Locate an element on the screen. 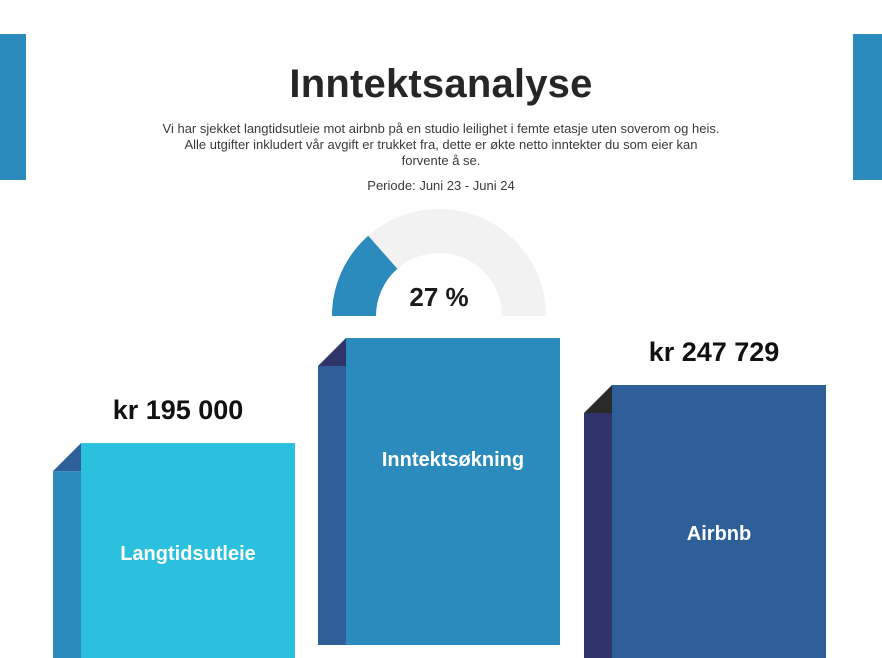 The image size is (882, 658). bar-top-langtidsutleie is located at coordinates (67, 457).